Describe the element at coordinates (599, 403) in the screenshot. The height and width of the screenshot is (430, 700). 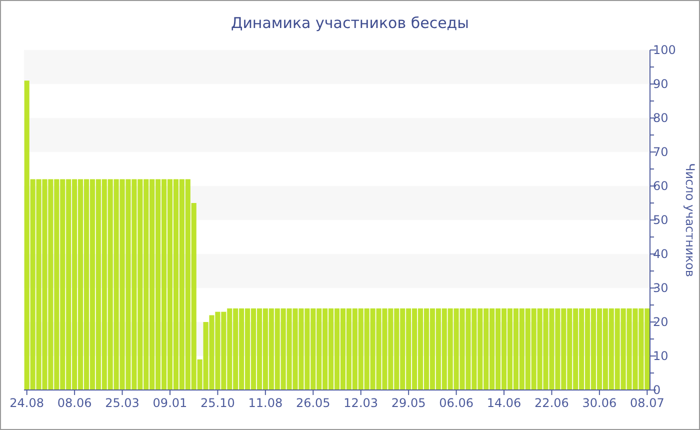
I see `x-tick-label: 30.06` at that location.